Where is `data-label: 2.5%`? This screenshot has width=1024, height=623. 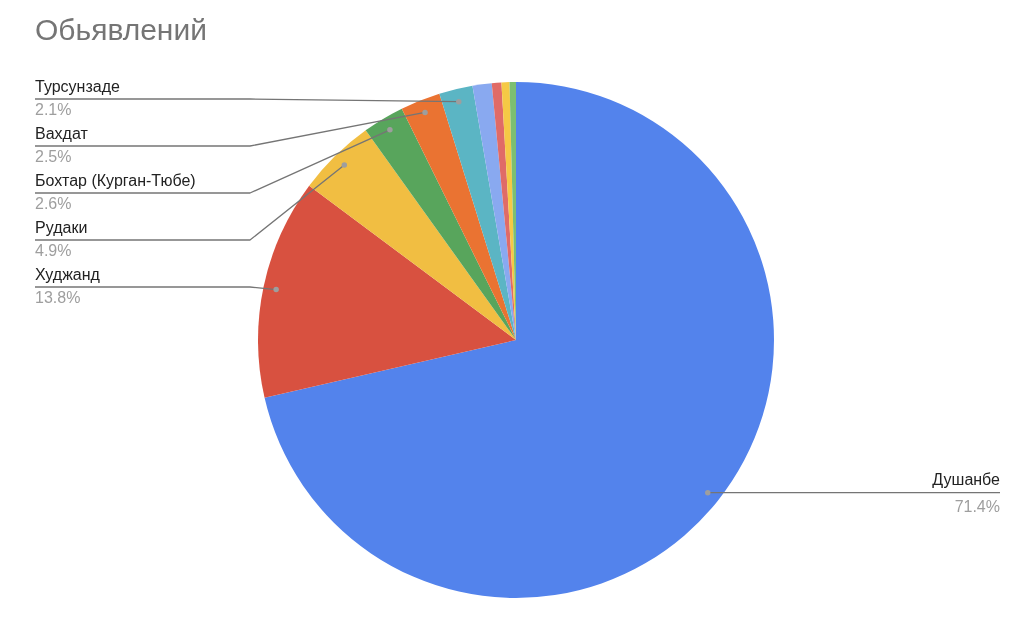
data-label: 2.5% is located at coordinates (53, 156).